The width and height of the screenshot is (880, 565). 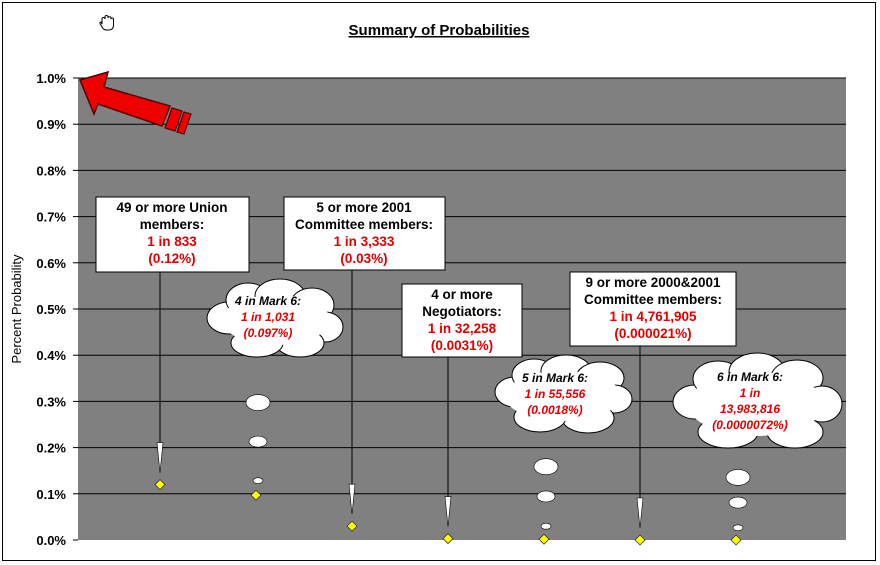 I want to click on y-tick-label: 0.8%, so click(x=51, y=170).